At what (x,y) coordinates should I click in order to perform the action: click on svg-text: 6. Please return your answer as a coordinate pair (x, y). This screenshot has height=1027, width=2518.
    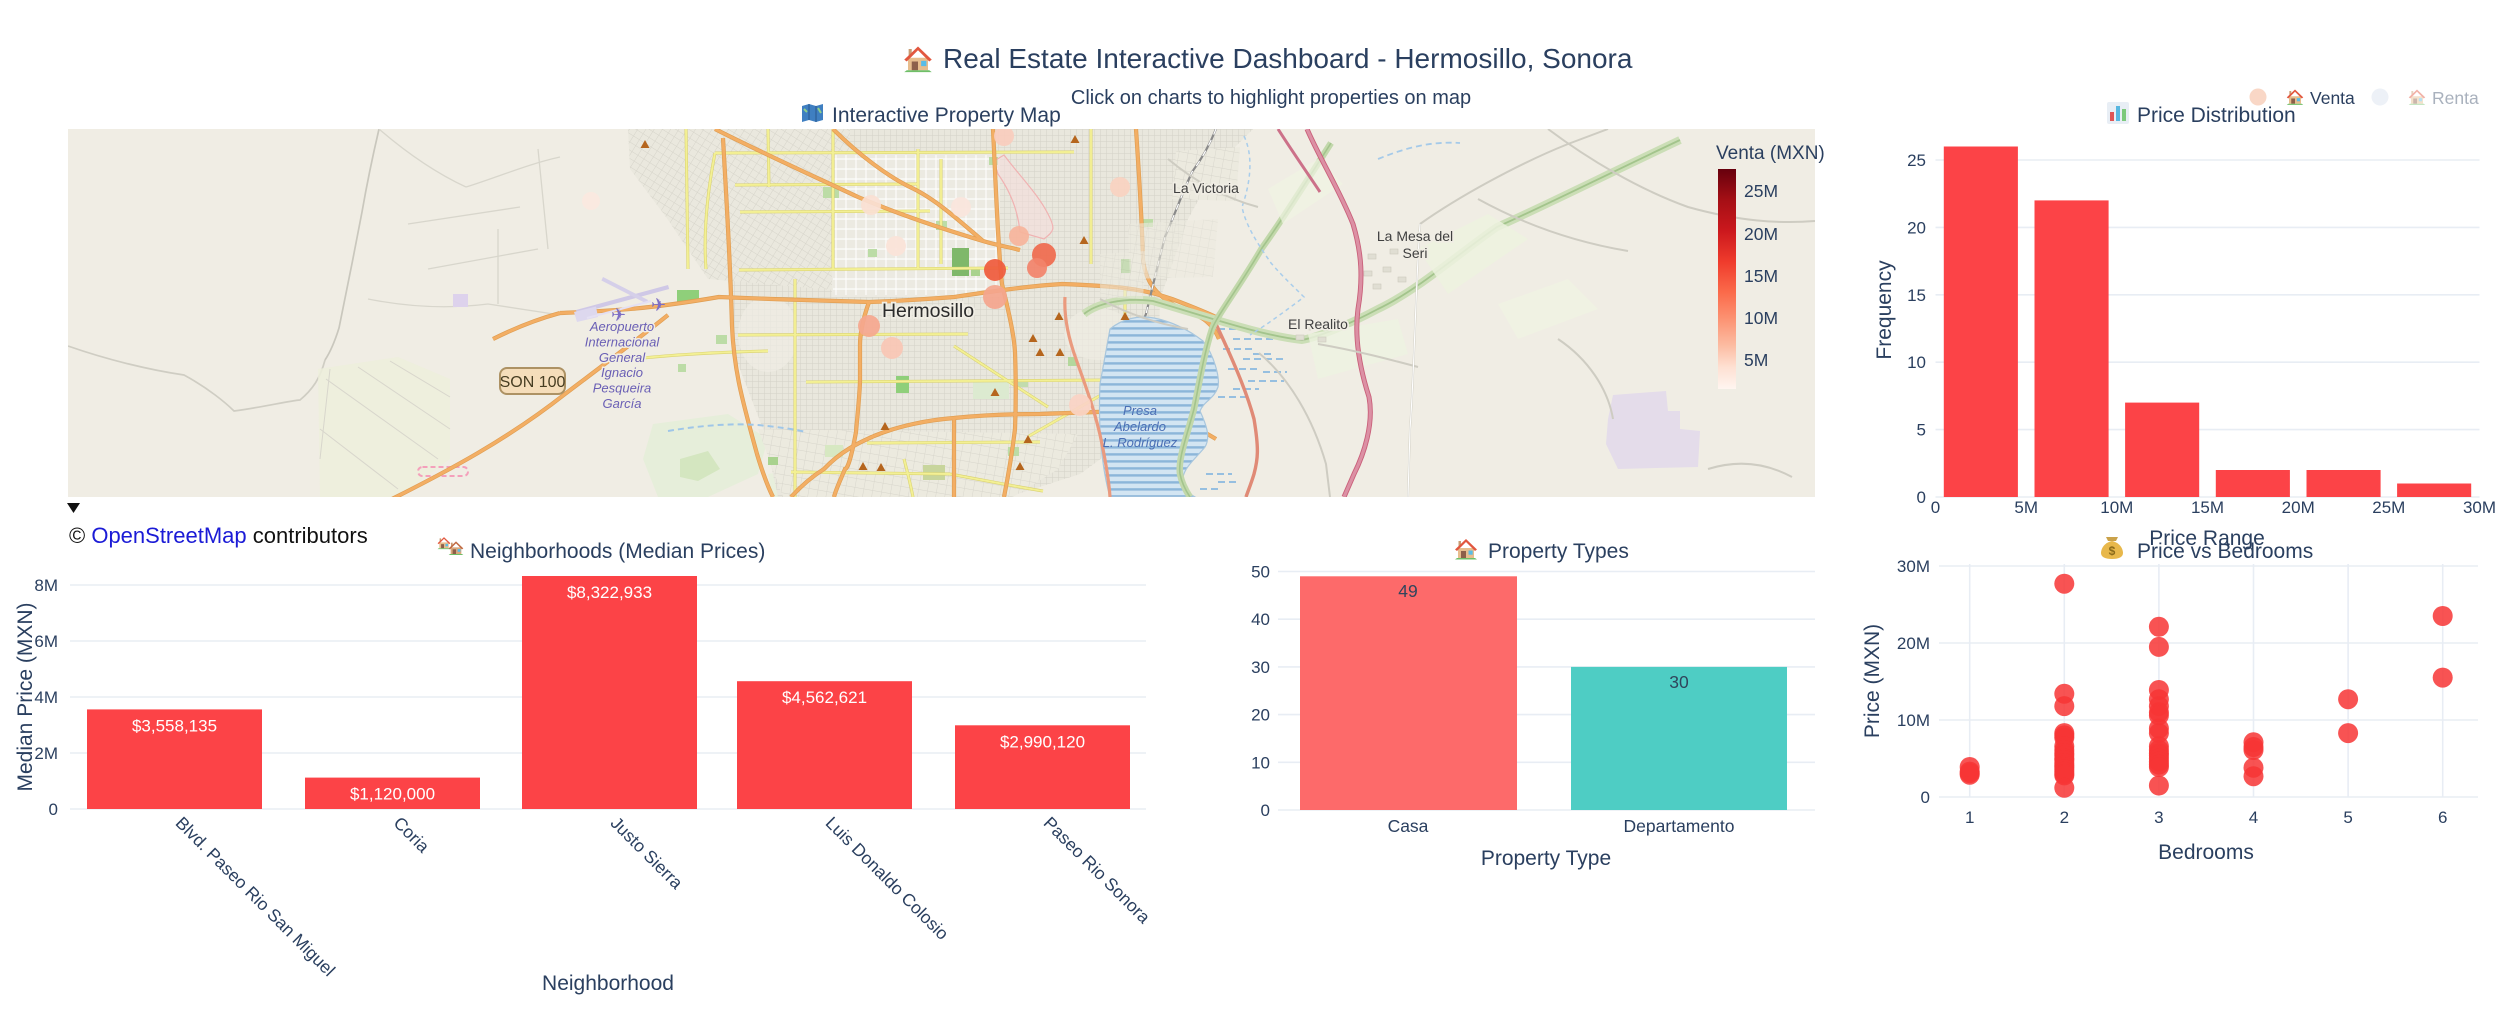
    Looking at the image, I should click on (2442, 817).